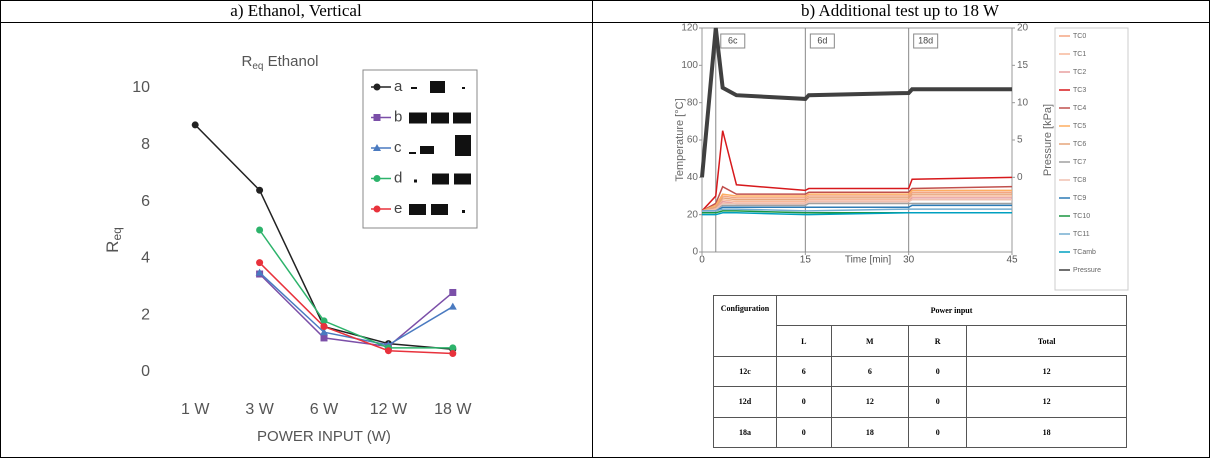  What do you see at coordinates (145, 371) in the screenshot?
I see `y-tick-label: 0` at bounding box center [145, 371].